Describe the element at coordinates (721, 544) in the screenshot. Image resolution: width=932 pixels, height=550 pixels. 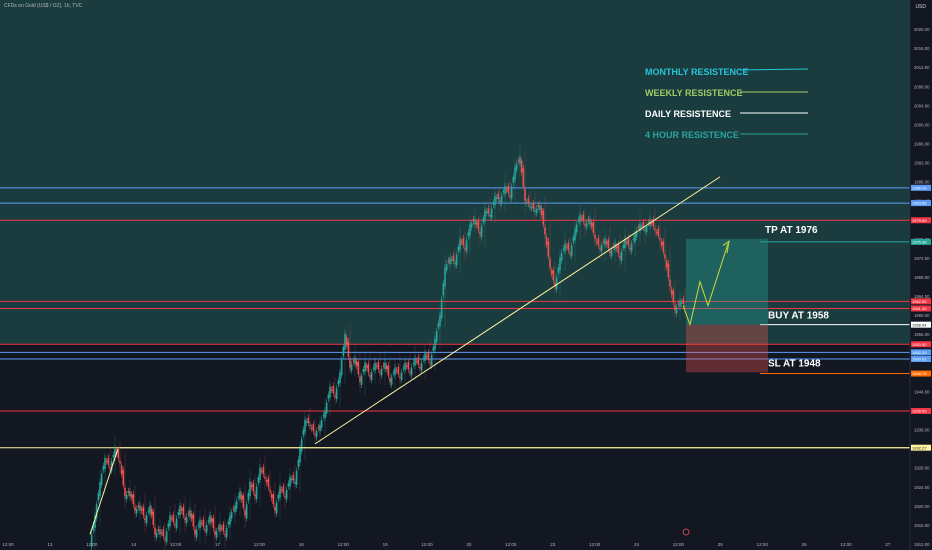
I see `x-tick-label: 25` at that location.